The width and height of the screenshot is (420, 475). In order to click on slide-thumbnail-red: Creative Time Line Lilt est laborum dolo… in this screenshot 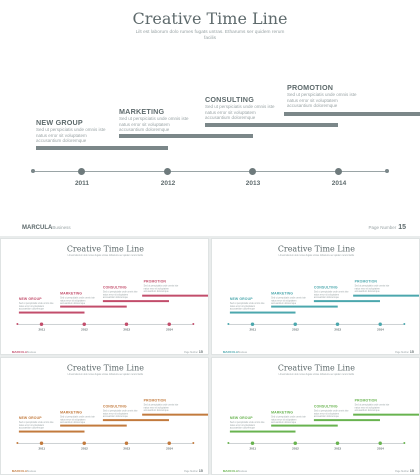, I will do `click(104, 296)`.